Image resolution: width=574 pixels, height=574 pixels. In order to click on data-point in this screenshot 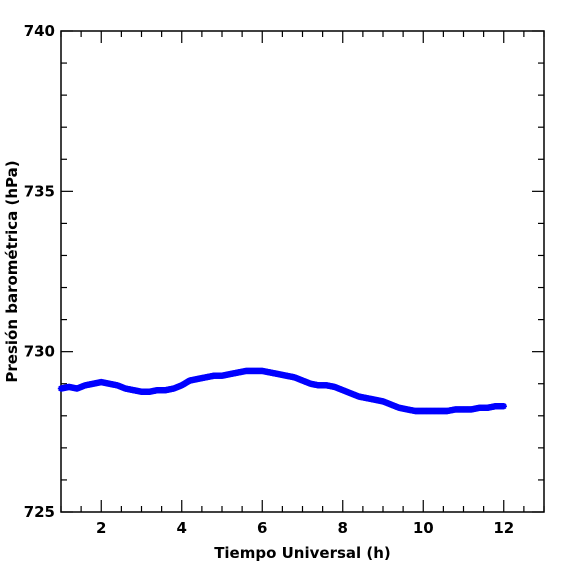, I will do `click(503, 406)`.